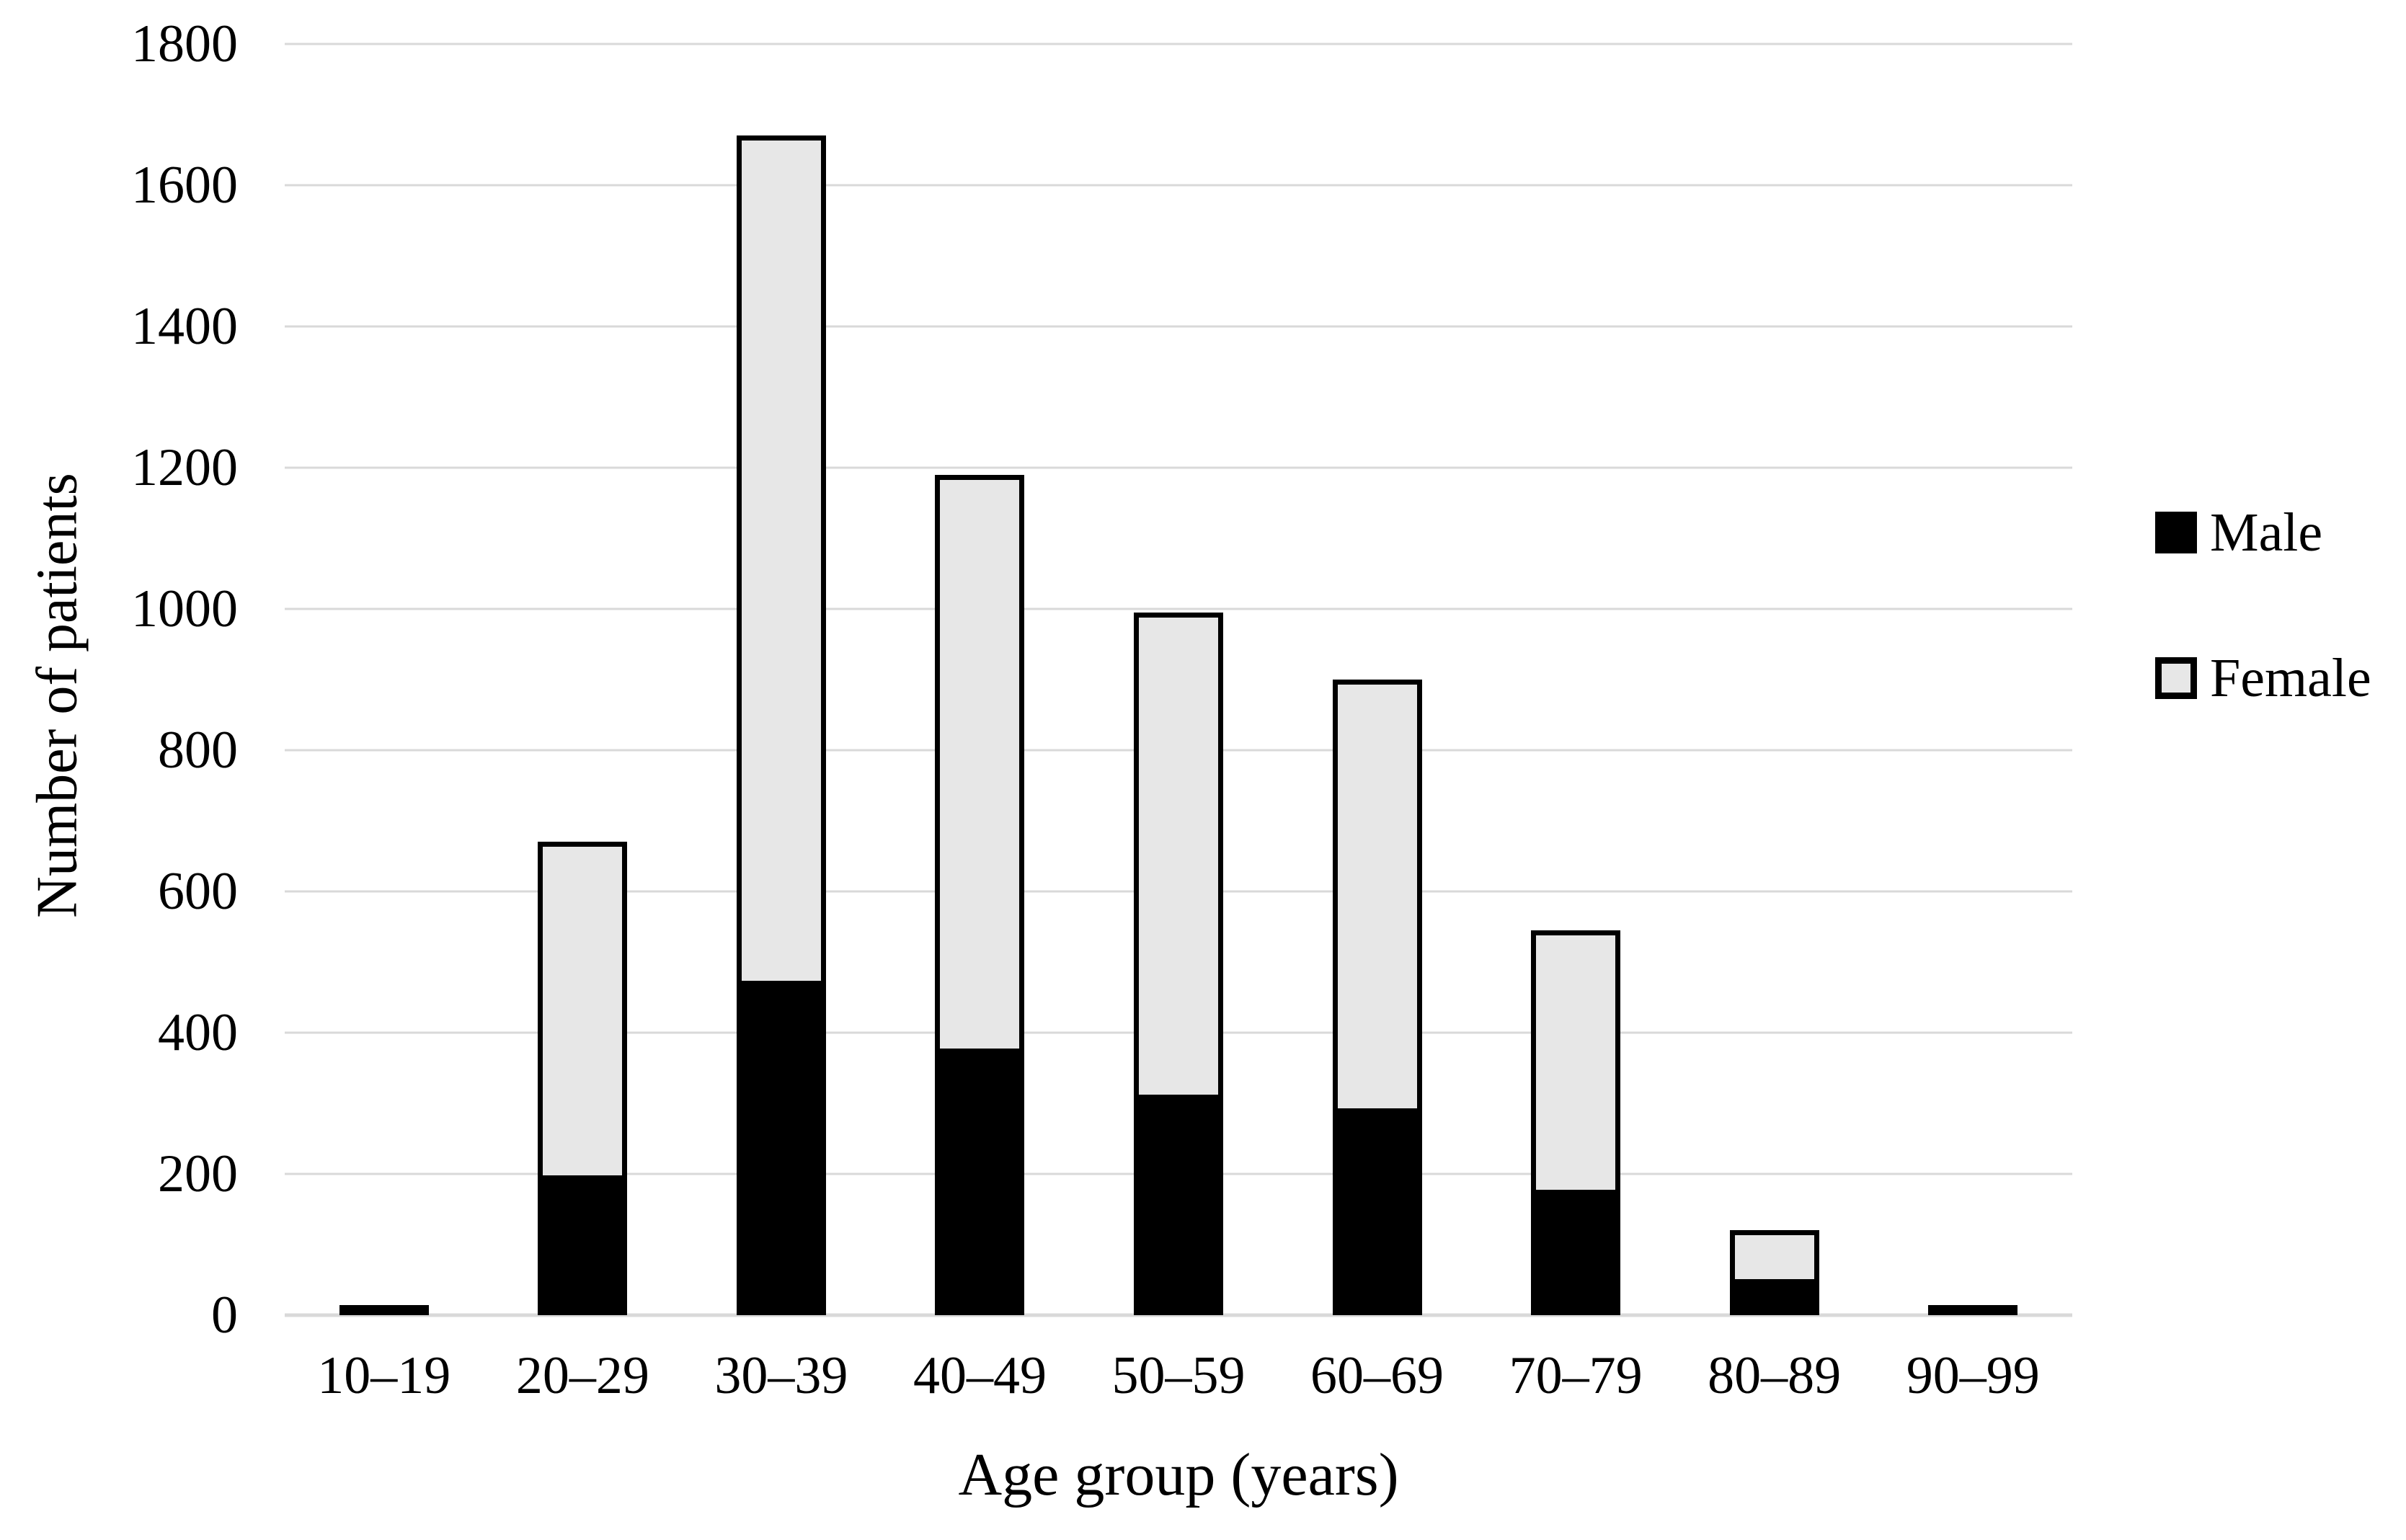 The image size is (2406, 1540). I want to click on y-axis-tick-labels: 0 200 400 600 800 1000 1200 1400 1600 1800, so click(119, 679).